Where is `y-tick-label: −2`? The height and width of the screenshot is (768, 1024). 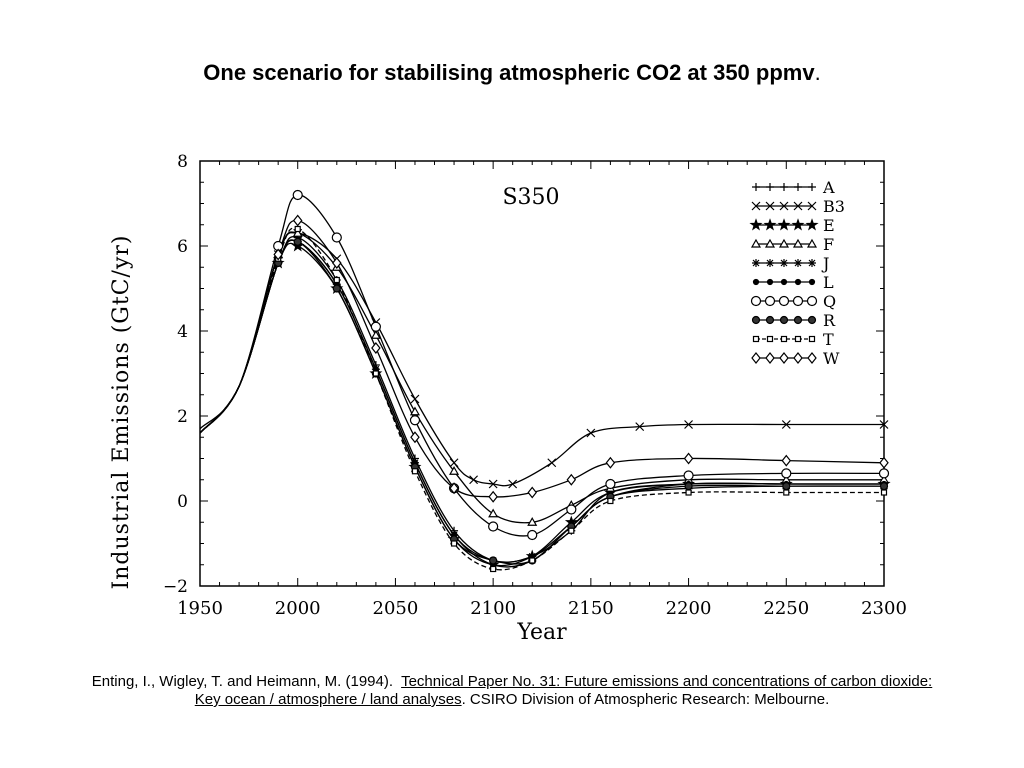
y-tick-label: −2 is located at coordinates (175, 587).